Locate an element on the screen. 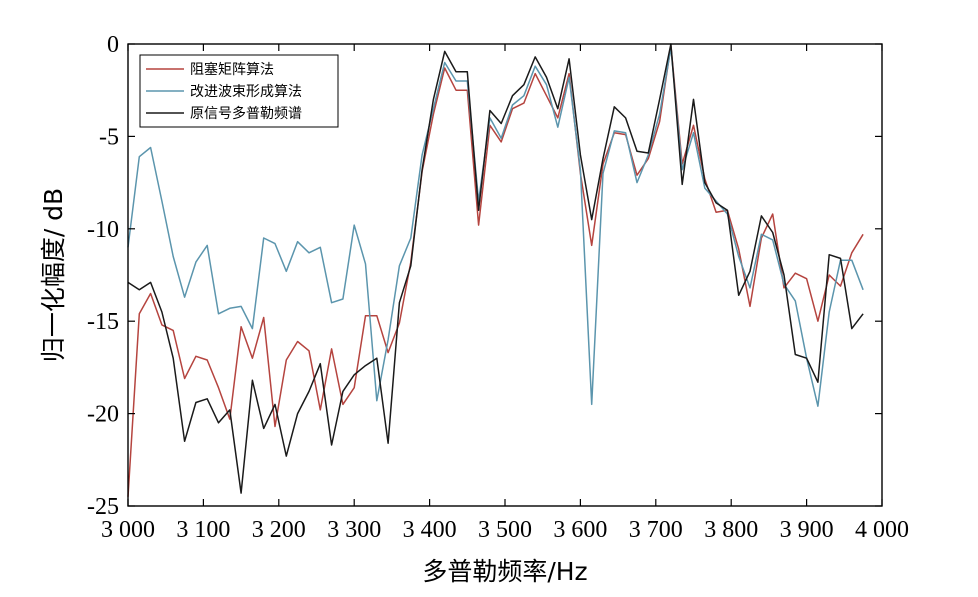 This screenshot has height=597, width=978. x-tick-label: 4 000 is located at coordinates (882, 530).